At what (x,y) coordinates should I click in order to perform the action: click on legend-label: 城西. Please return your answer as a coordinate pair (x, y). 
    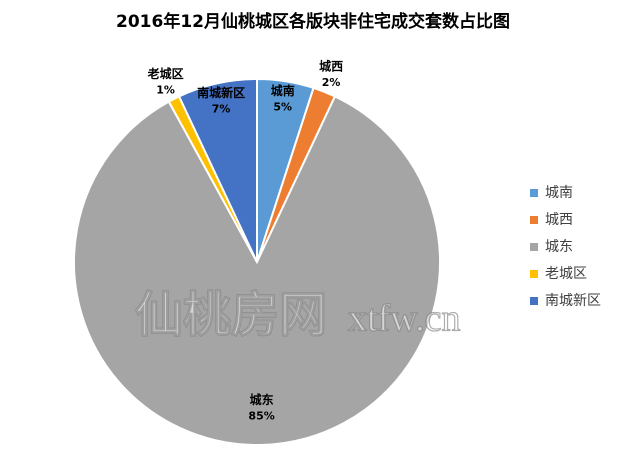
    Looking at the image, I should click on (559, 220).